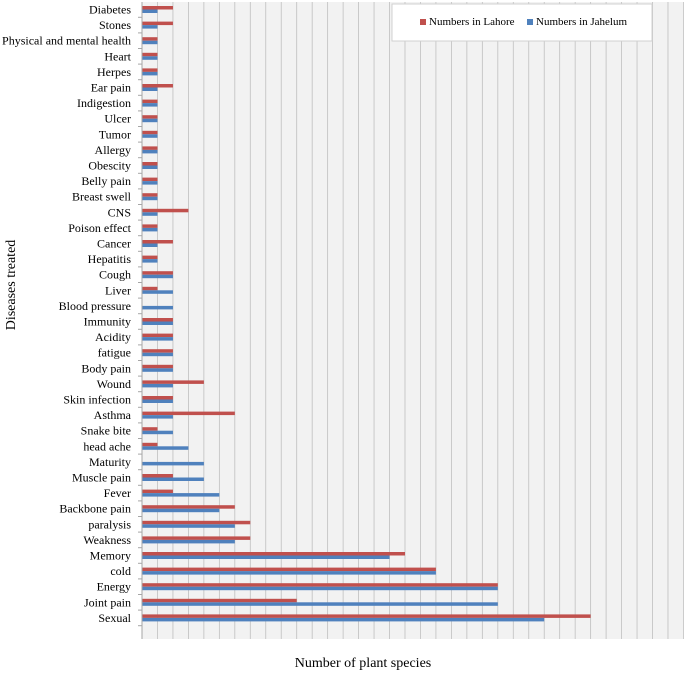  What do you see at coordinates (106, 368) in the screenshot?
I see `category-label: Body pain` at bounding box center [106, 368].